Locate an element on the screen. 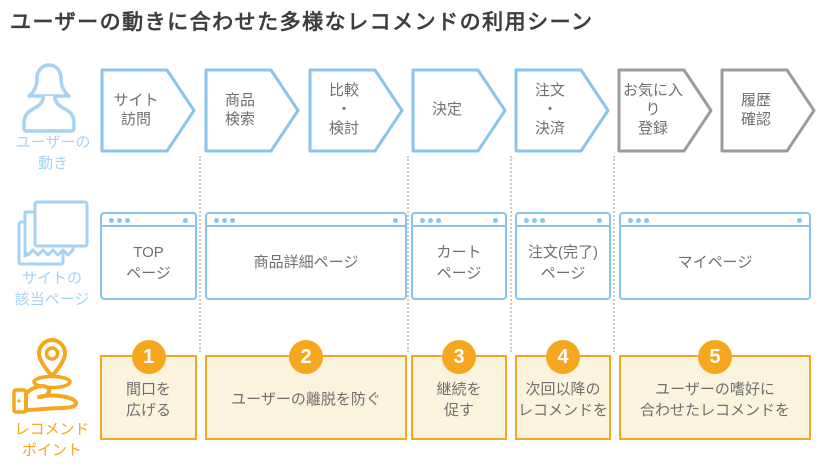 The width and height of the screenshot is (833, 472). step-site-visit: サイト 訪問 is located at coordinates (148, 110).